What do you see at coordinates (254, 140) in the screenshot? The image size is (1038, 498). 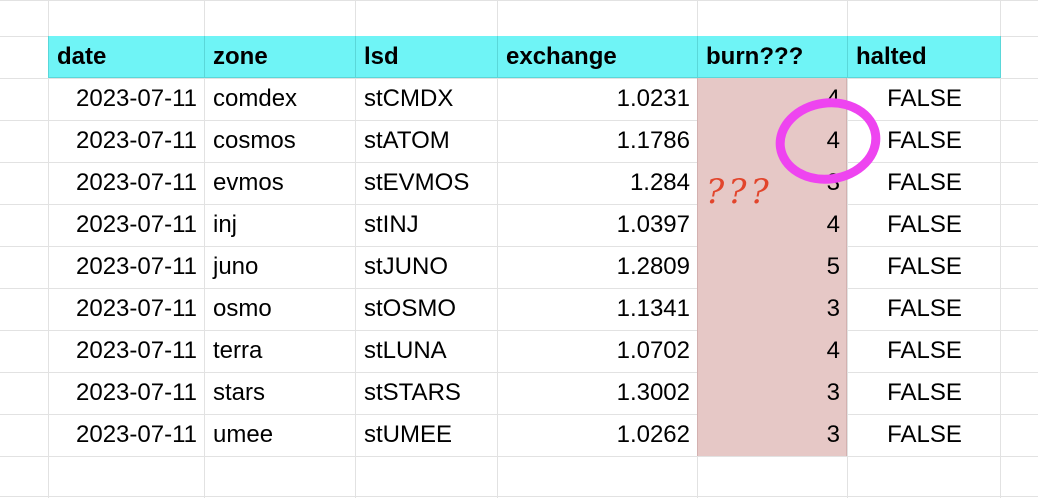 I see `cell-zone: cosmos` at bounding box center [254, 140].